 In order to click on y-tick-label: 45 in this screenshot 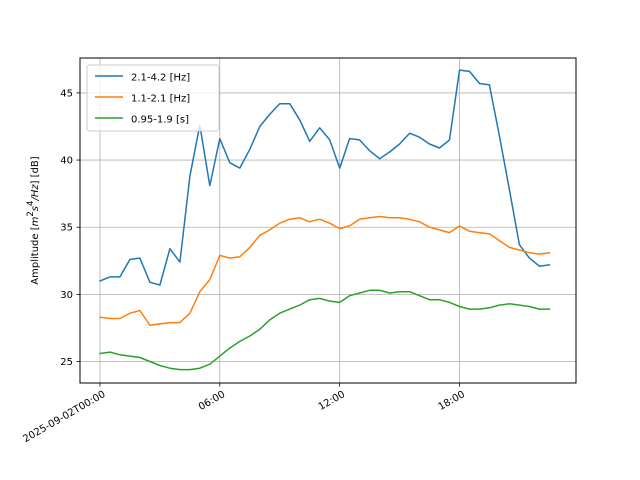, I will do `click(66, 93)`.